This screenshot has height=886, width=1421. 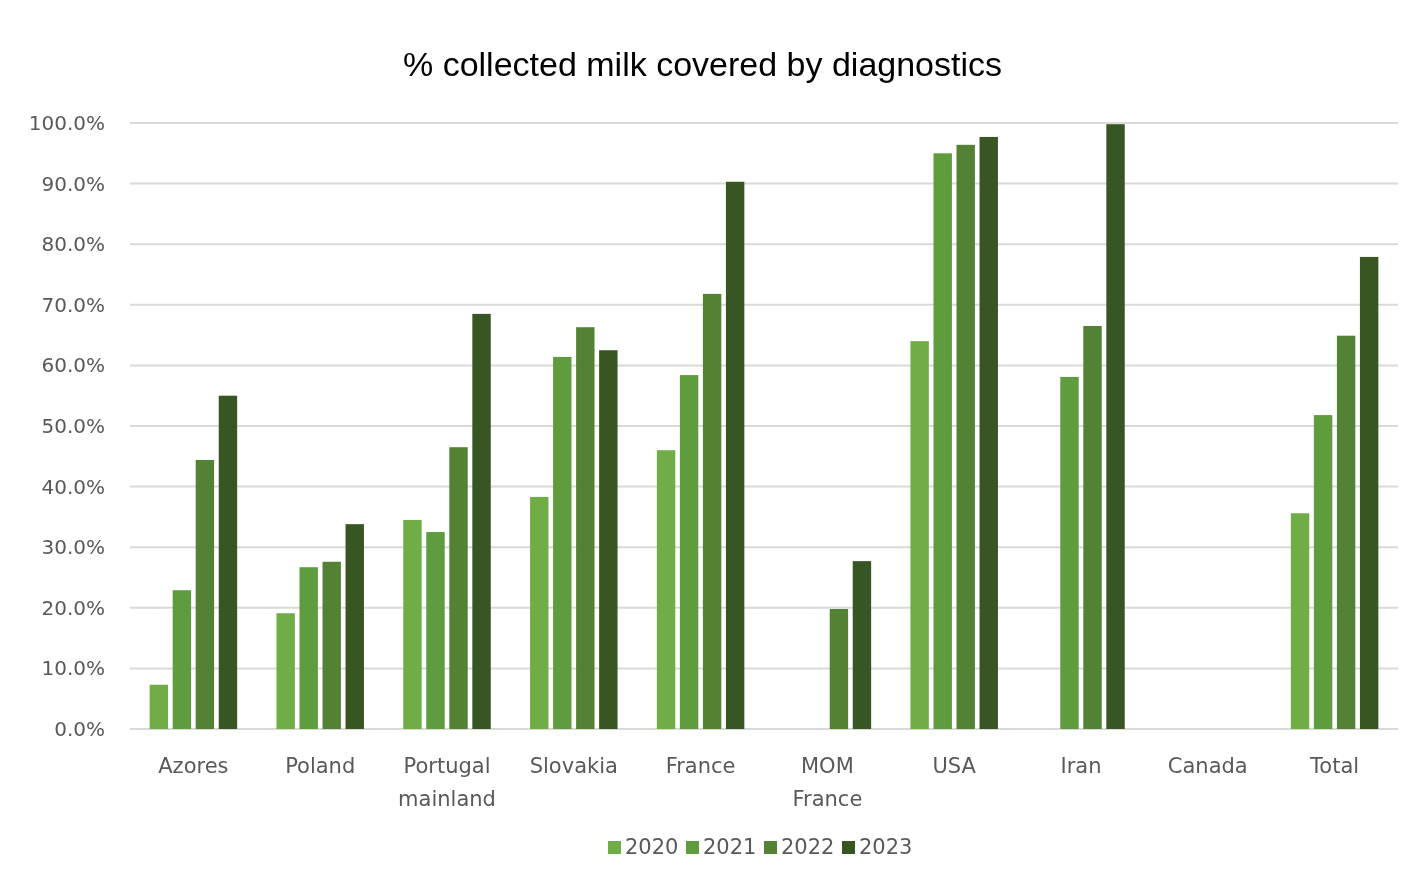 What do you see at coordinates (320, 766) in the screenshot?
I see `x-tick-label: Poland` at bounding box center [320, 766].